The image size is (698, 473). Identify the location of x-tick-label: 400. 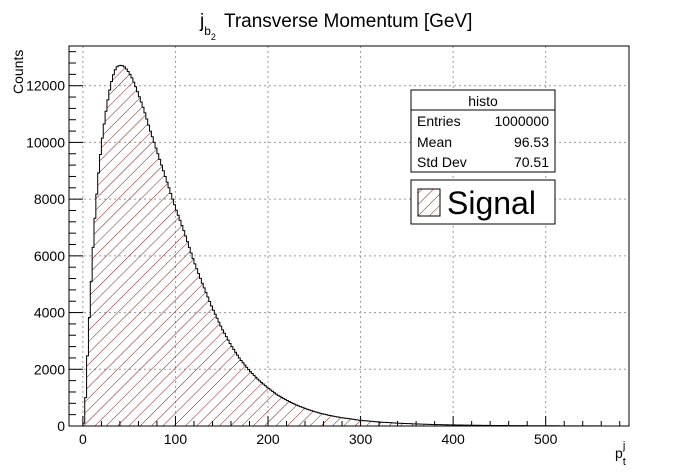
(453, 439).